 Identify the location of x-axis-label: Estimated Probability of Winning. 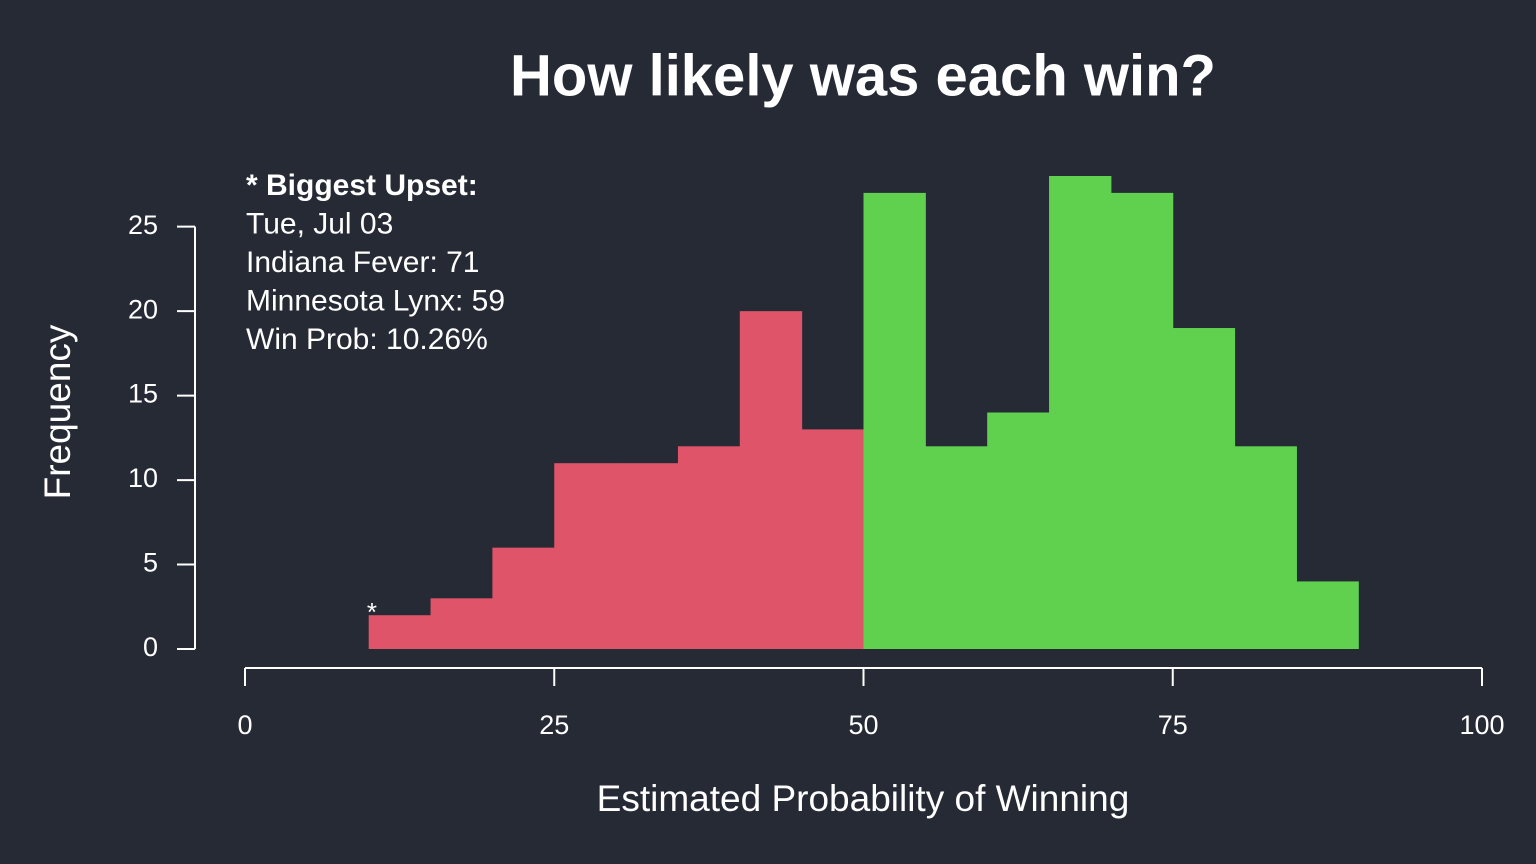
(863, 798).